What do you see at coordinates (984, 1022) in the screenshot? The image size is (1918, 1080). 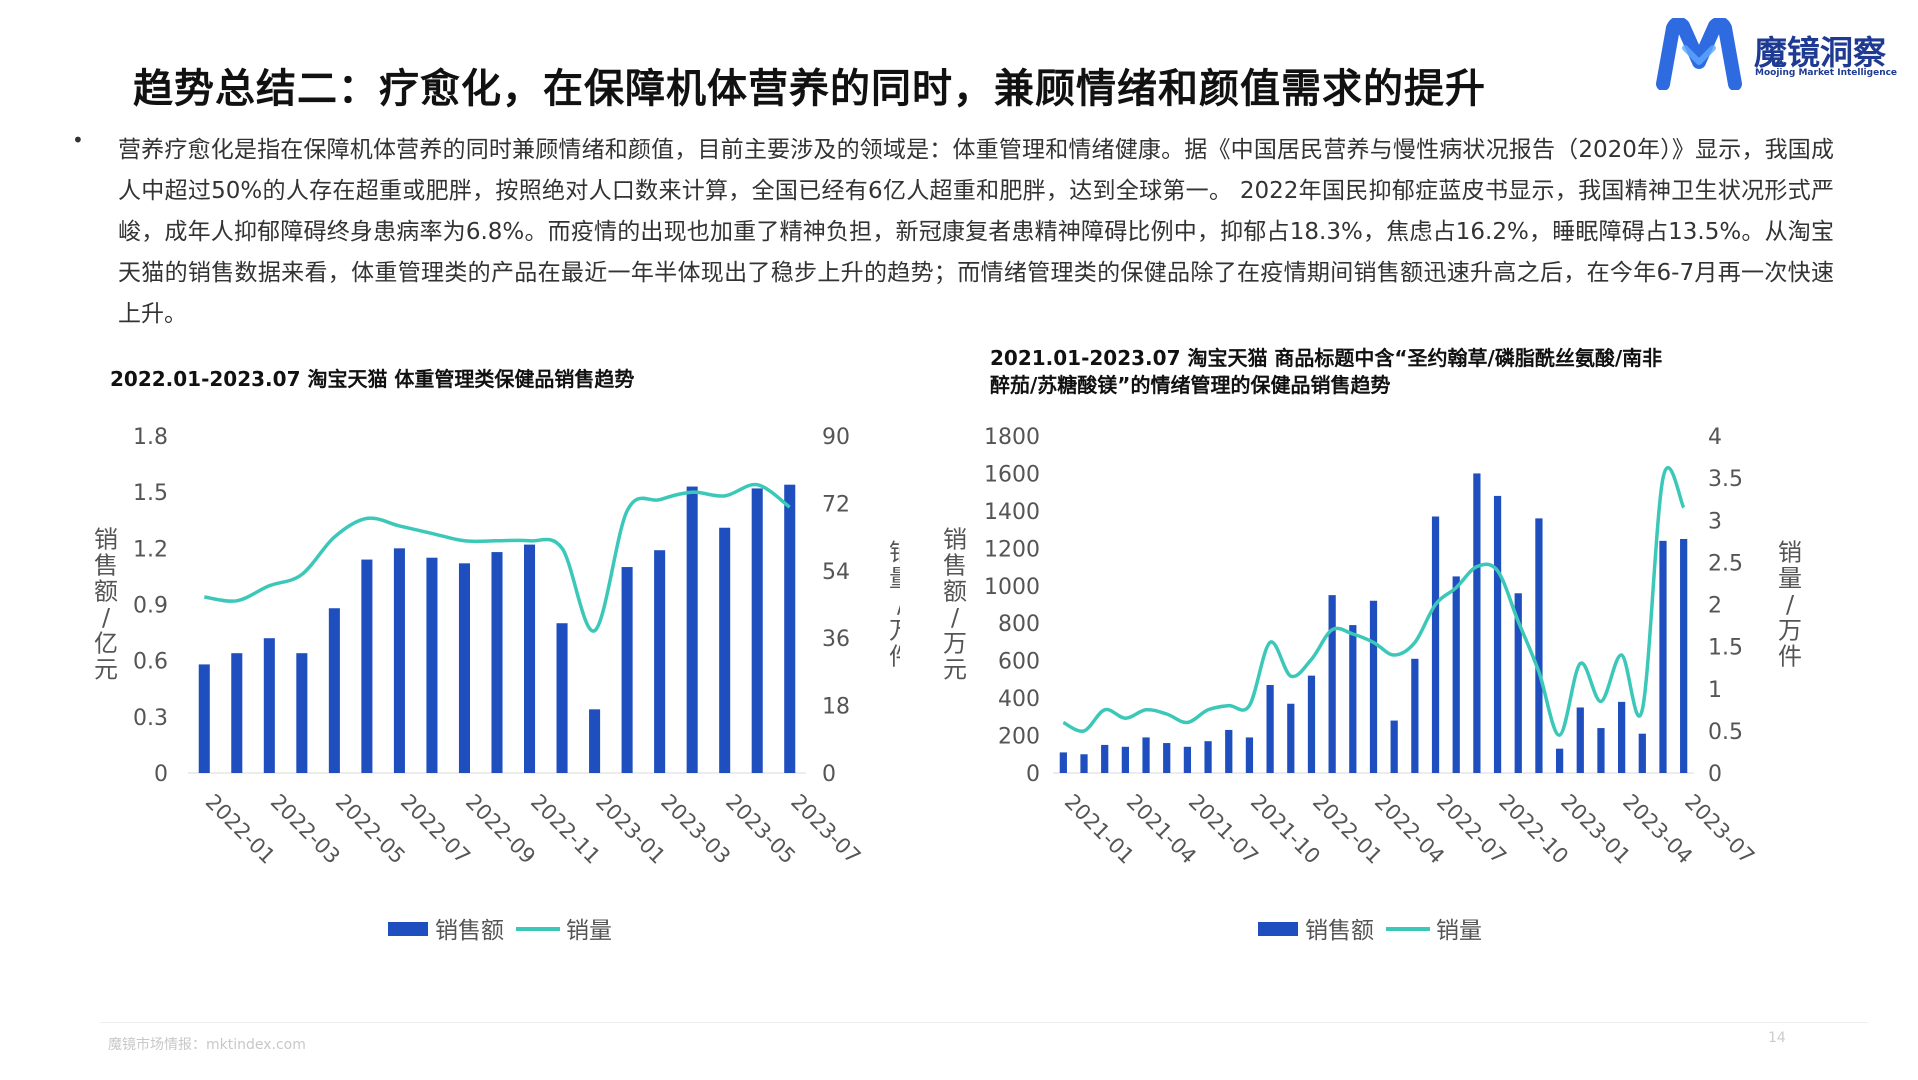 I see `footer-divider` at bounding box center [984, 1022].